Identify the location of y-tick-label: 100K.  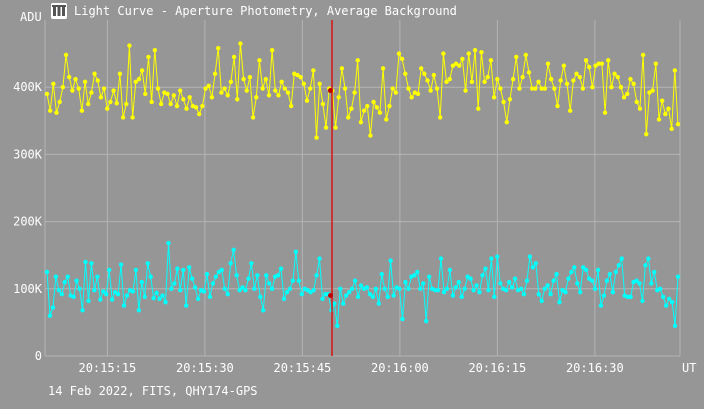
(28, 289).